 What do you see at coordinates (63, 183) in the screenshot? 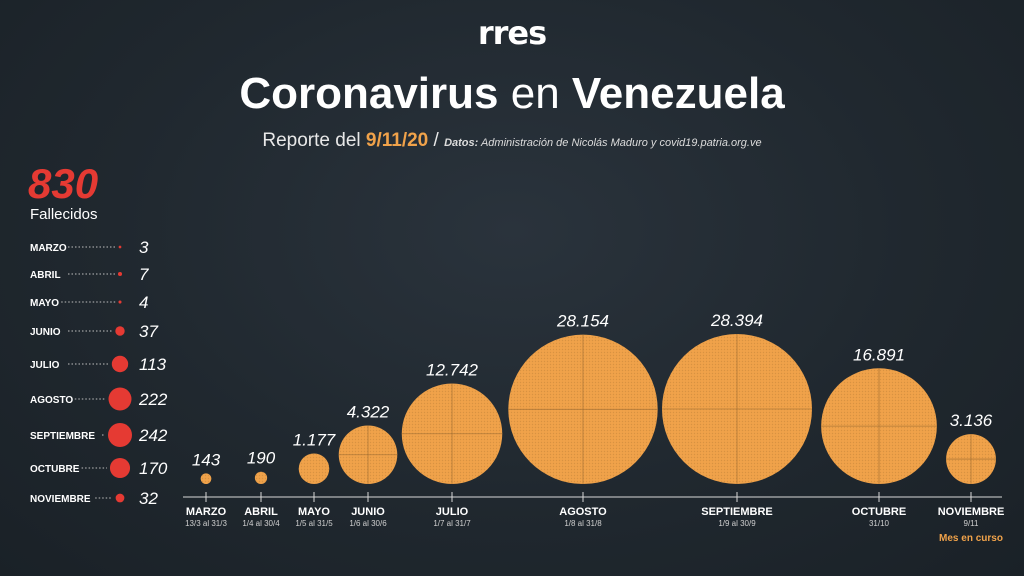
I see `deaths-total: 830` at bounding box center [63, 183].